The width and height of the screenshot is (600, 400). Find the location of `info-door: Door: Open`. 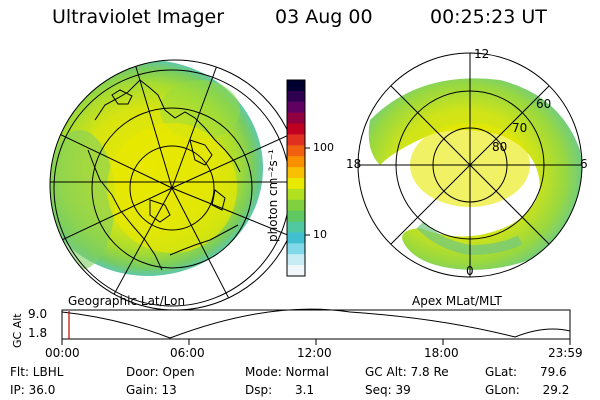

info-door: Door: Open is located at coordinates (160, 372).